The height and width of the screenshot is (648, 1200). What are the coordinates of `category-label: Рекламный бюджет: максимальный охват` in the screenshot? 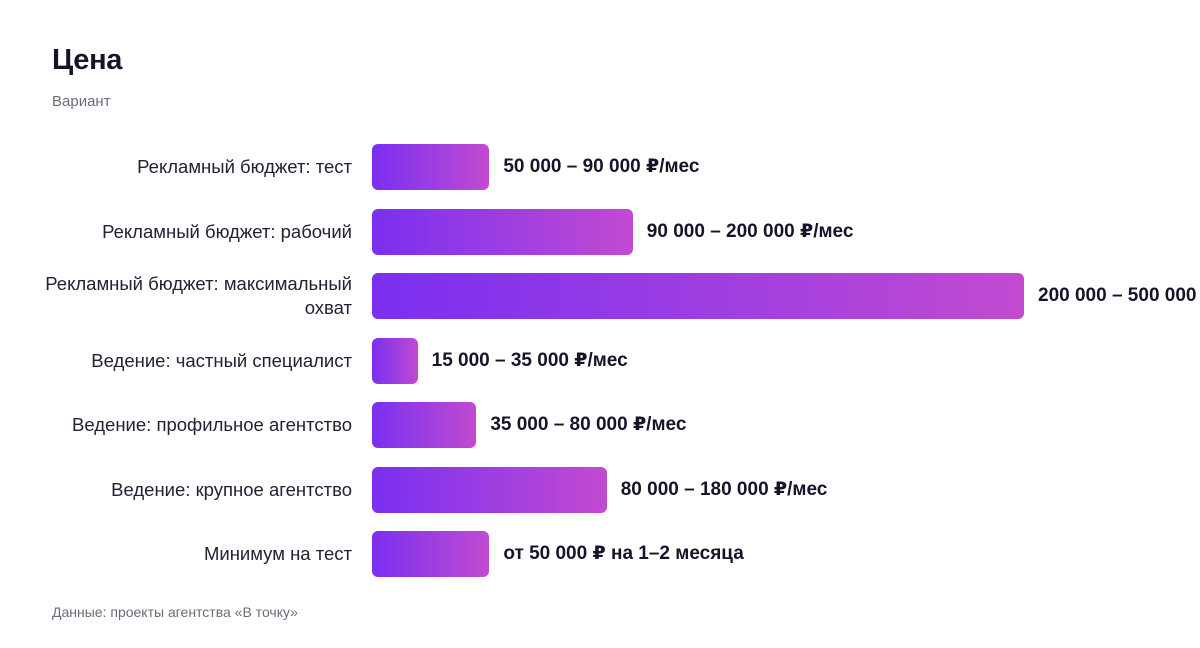 It's located at (198, 295).